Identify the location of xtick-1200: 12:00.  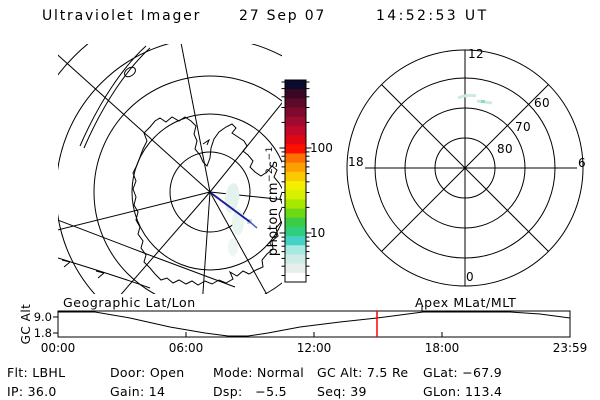
(314, 348).